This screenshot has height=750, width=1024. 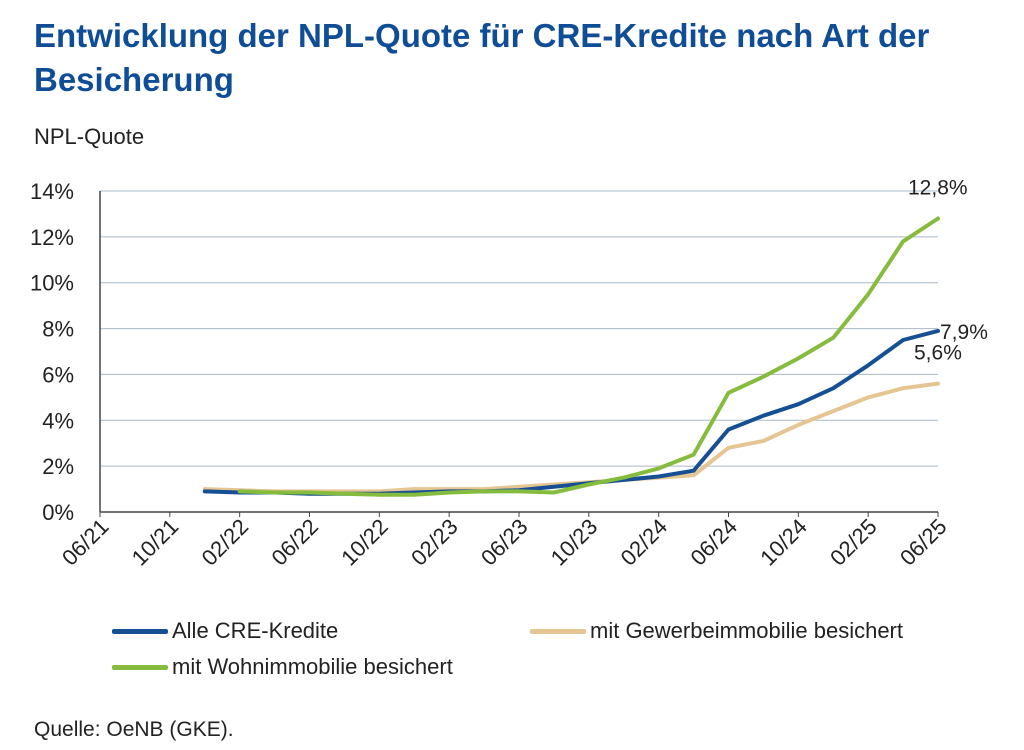 I want to click on y-tick-label: 0%, so click(x=58, y=512).